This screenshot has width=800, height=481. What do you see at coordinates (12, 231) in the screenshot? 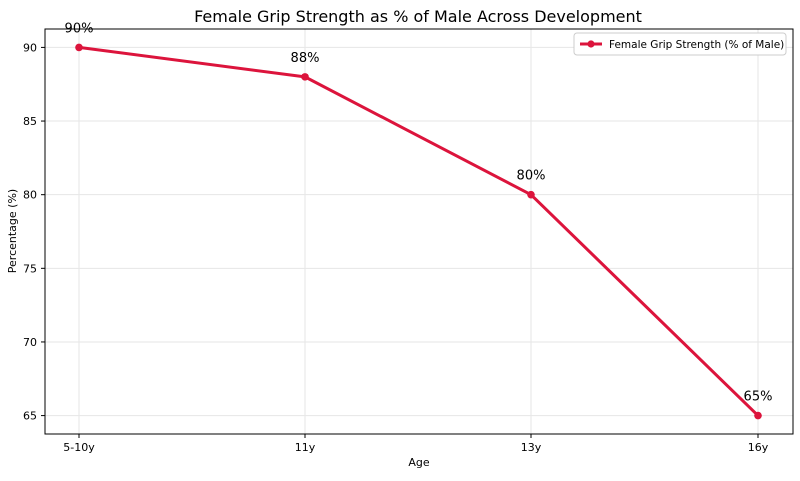
I see `y-axis-label: Percentage (%)` at bounding box center [12, 231].